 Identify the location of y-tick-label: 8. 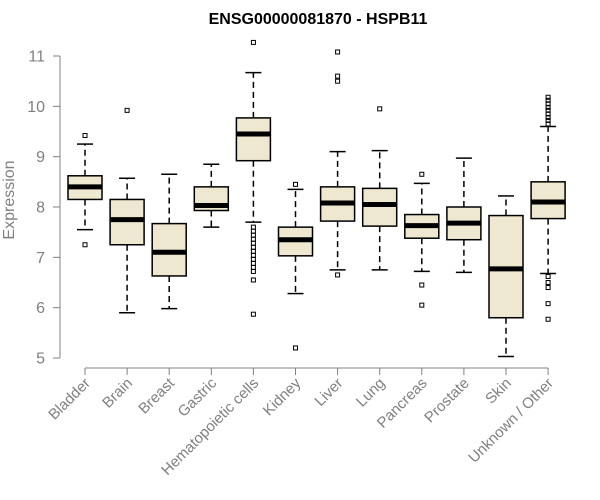
(40, 208).